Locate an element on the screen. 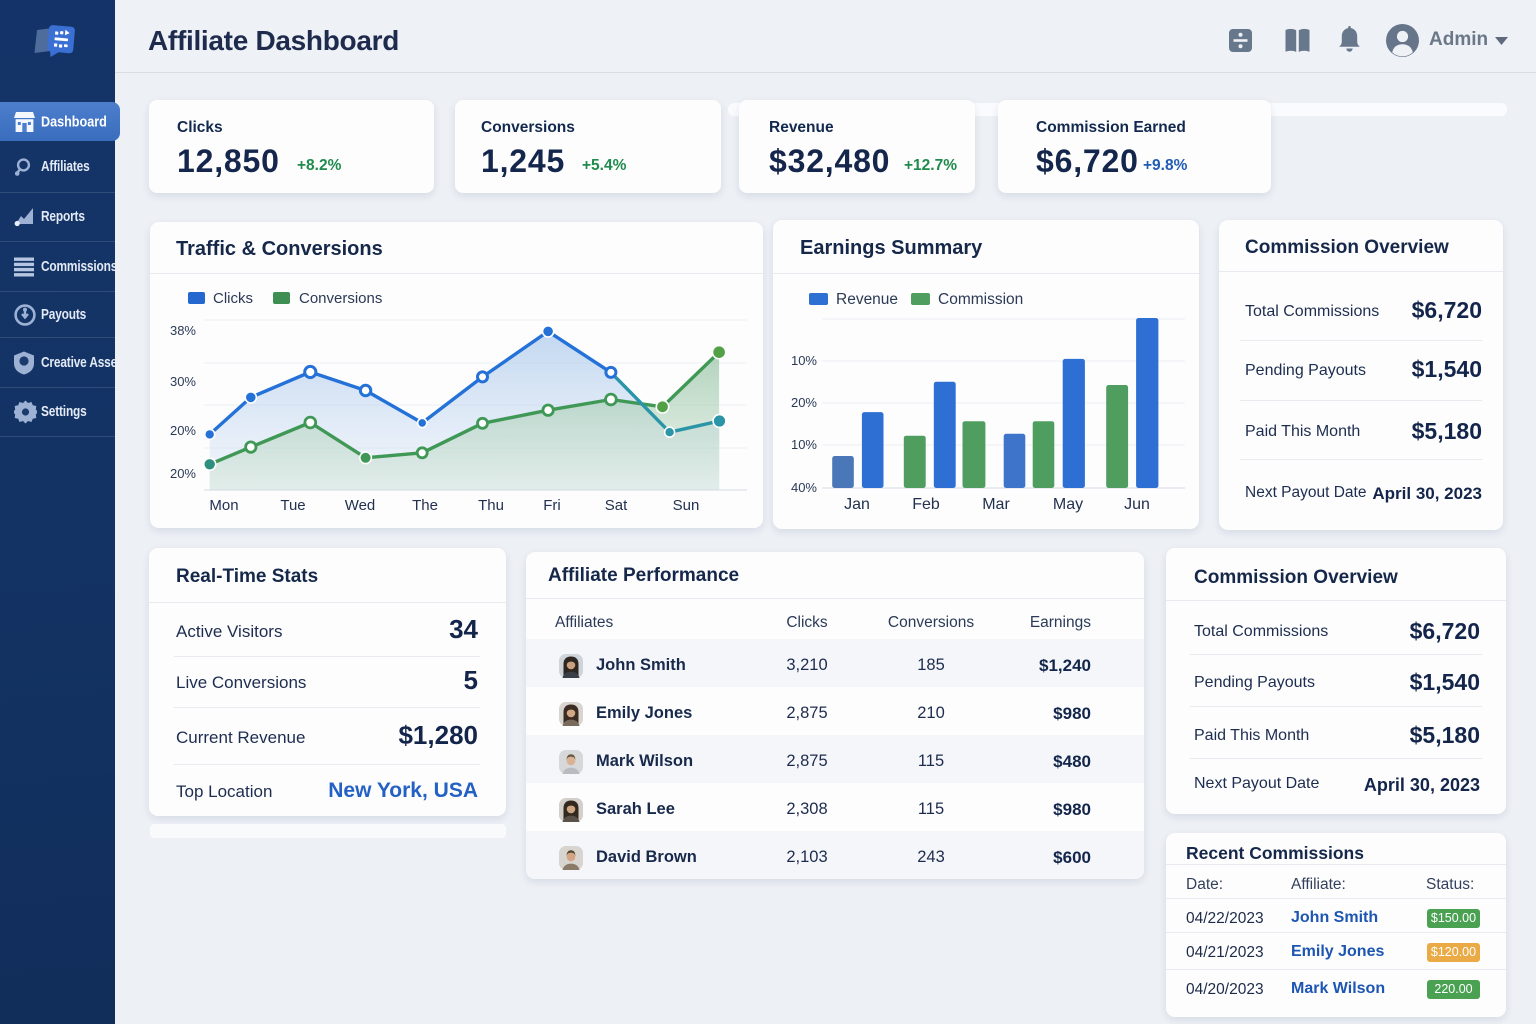 The image size is (1536, 1024). svg-text: Tue is located at coordinates (292, 505).